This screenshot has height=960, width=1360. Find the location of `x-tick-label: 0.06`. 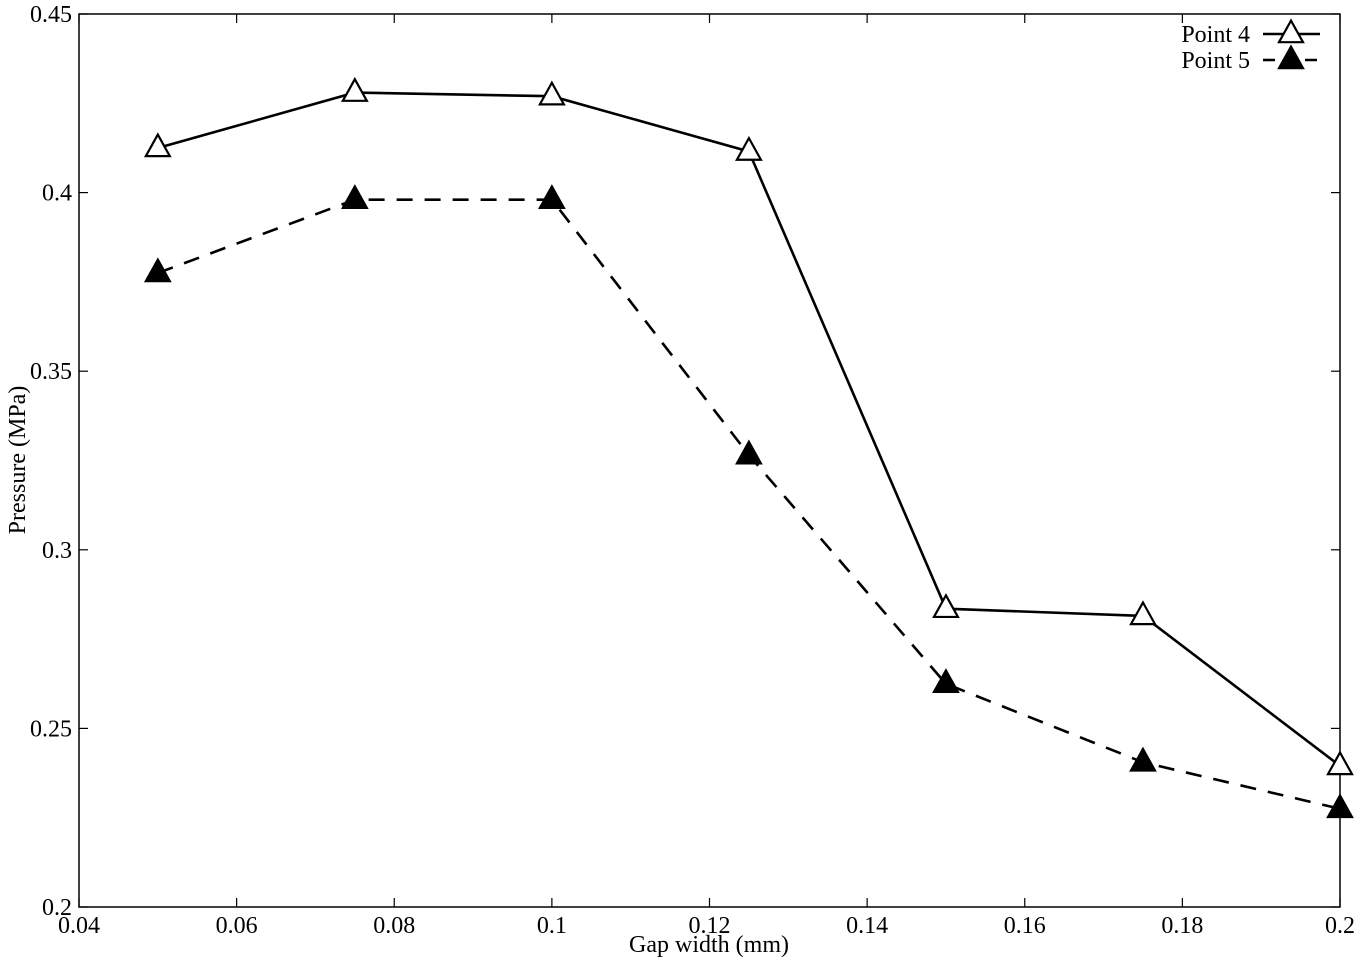

x-tick-label: 0.06 is located at coordinates (237, 926).